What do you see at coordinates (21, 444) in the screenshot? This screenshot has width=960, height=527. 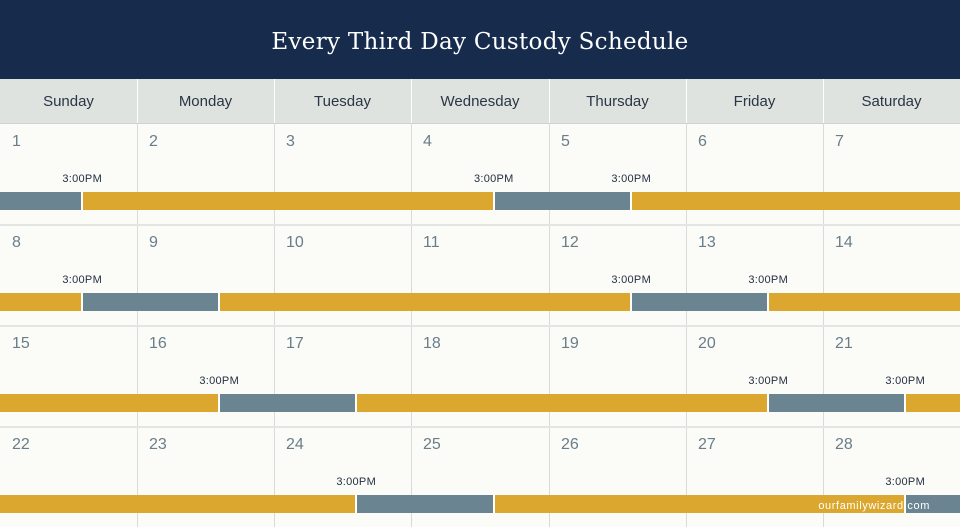 I see `day-number: 22` at bounding box center [21, 444].